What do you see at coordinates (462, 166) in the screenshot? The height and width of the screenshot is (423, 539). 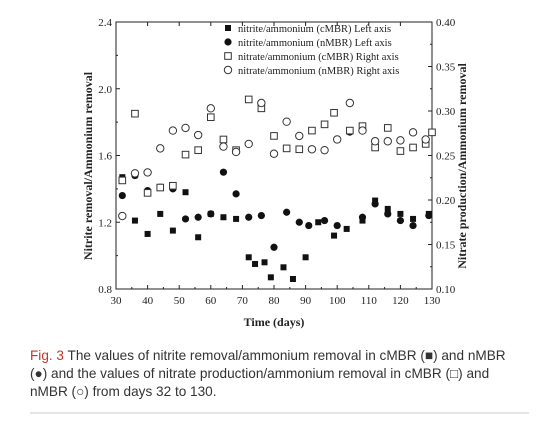 I see `y-axis-right-label: Nitrate production/Ammonium removal` at bounding box center [462, 166].